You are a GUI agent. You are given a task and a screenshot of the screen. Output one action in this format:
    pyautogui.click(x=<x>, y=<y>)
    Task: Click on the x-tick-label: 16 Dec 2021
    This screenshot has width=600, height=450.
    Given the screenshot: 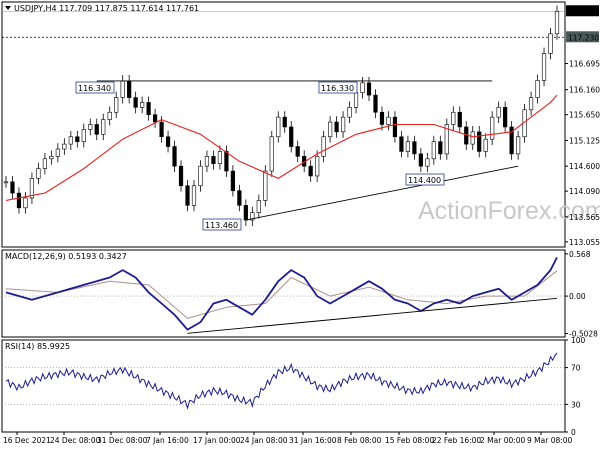 What is the action you would take?
    pyautogui.click(x=27, y=440)
    